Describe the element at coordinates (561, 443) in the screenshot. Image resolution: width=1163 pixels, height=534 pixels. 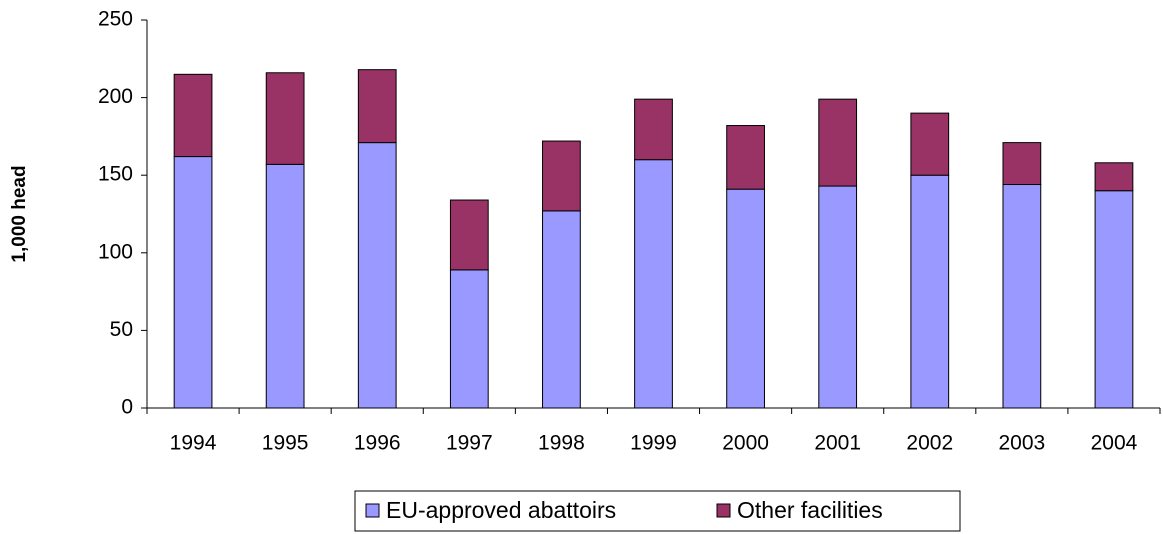
I see `x-tick-label: 1998` at that location.